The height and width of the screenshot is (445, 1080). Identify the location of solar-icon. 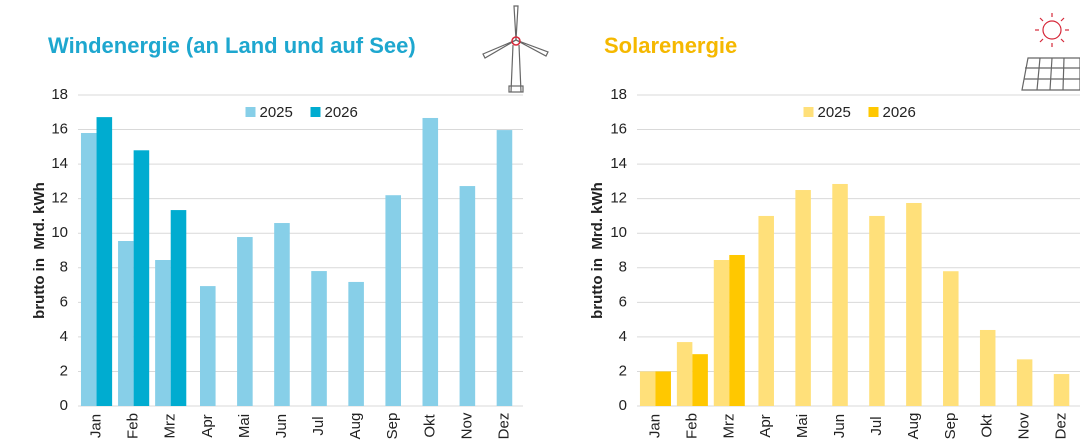
(1050, 52).